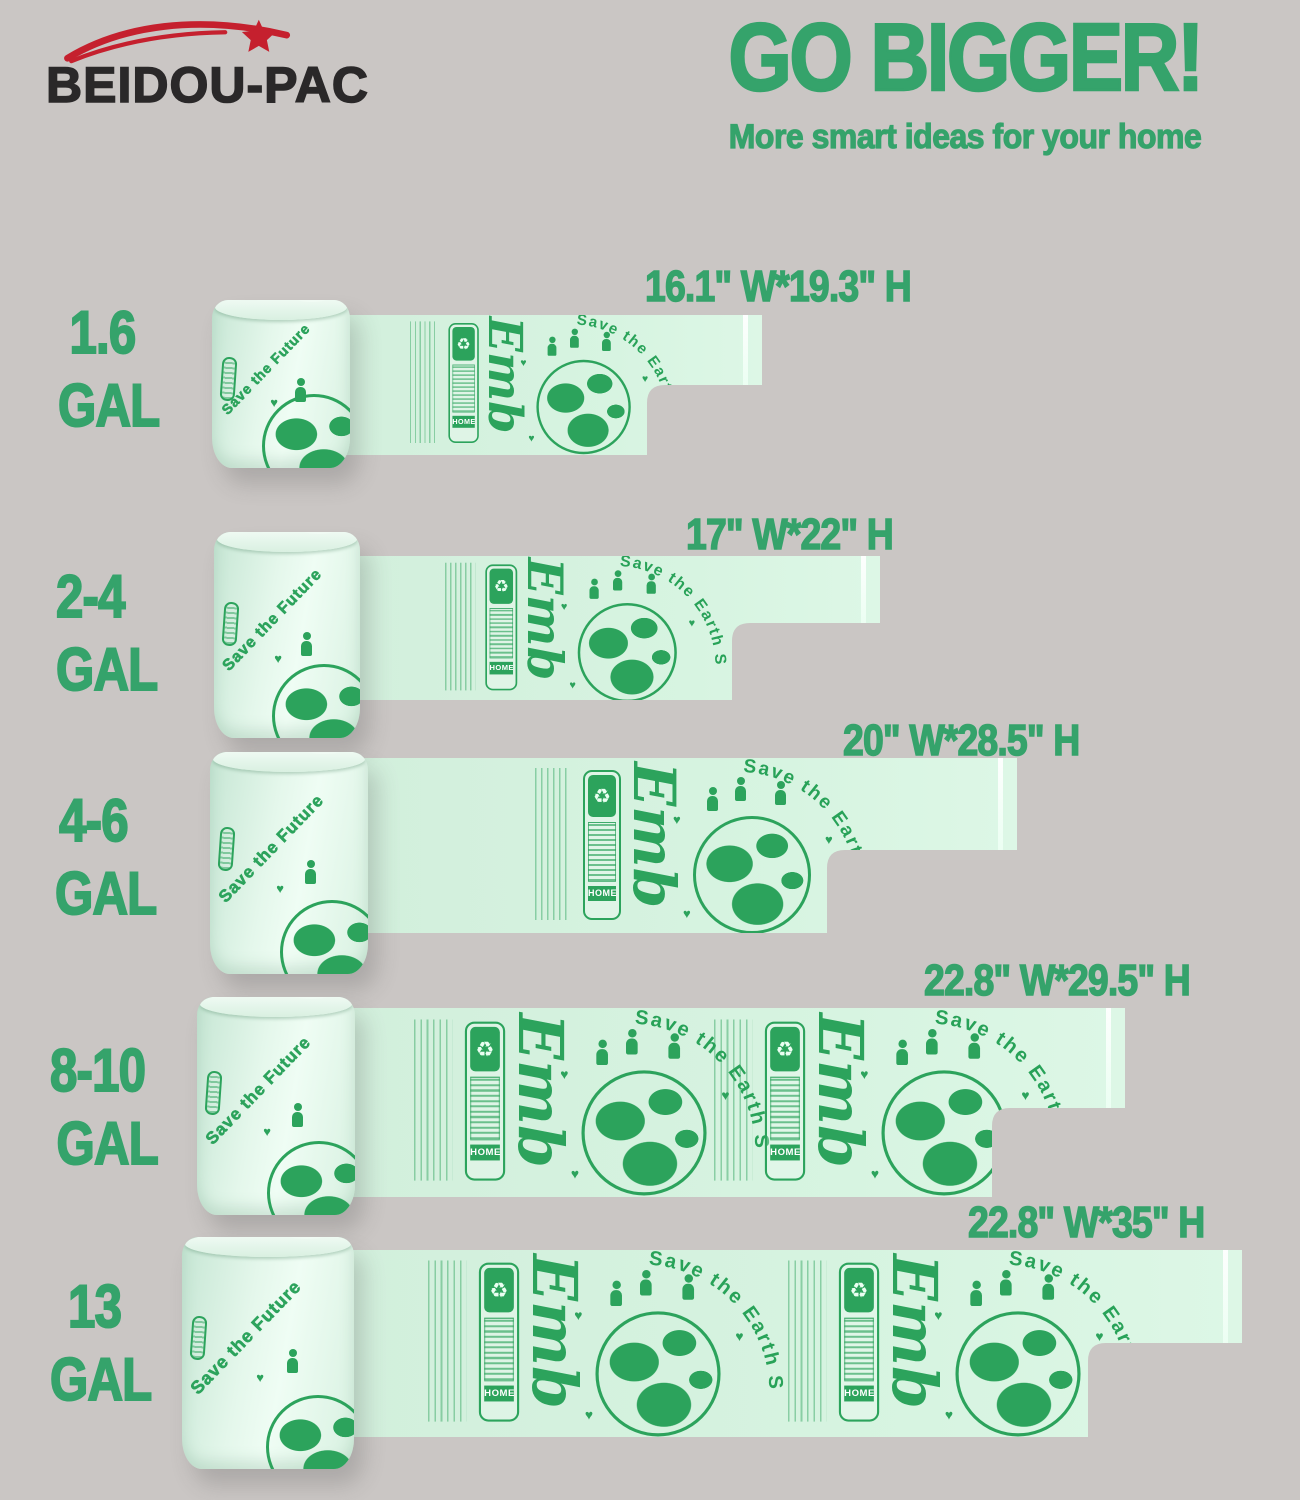 Image resolution: width=1300 pixels, height=1500 pixels. I want to click on size-value: 8-10, so click(98, 1070).